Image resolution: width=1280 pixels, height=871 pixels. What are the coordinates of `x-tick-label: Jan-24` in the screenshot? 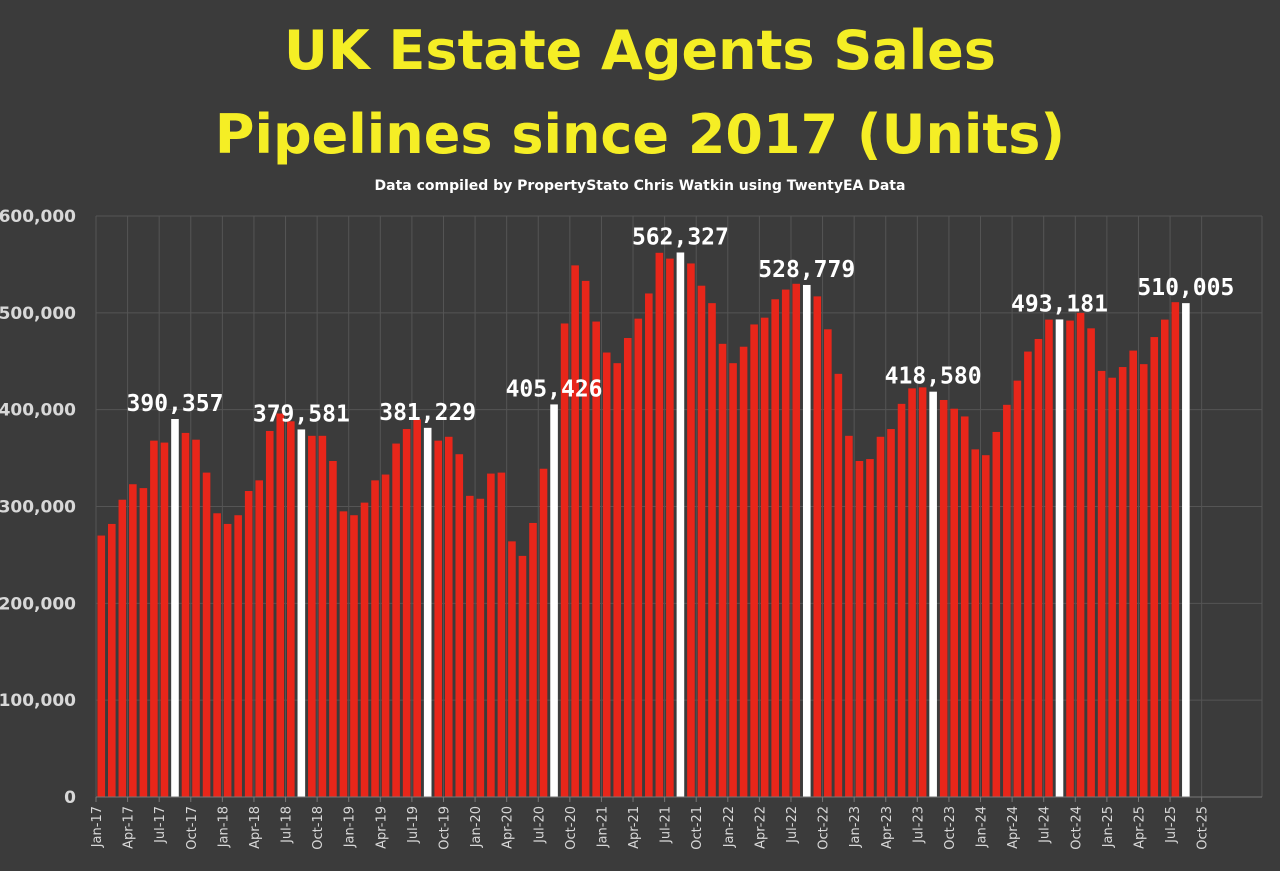 It's located at (982, 827).